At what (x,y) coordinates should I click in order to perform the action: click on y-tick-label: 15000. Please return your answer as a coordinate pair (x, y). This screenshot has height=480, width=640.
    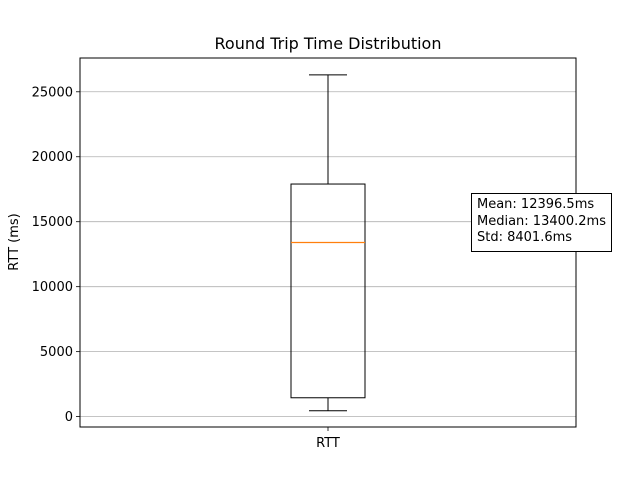
    Looking at the image, I should click on (52, 222).